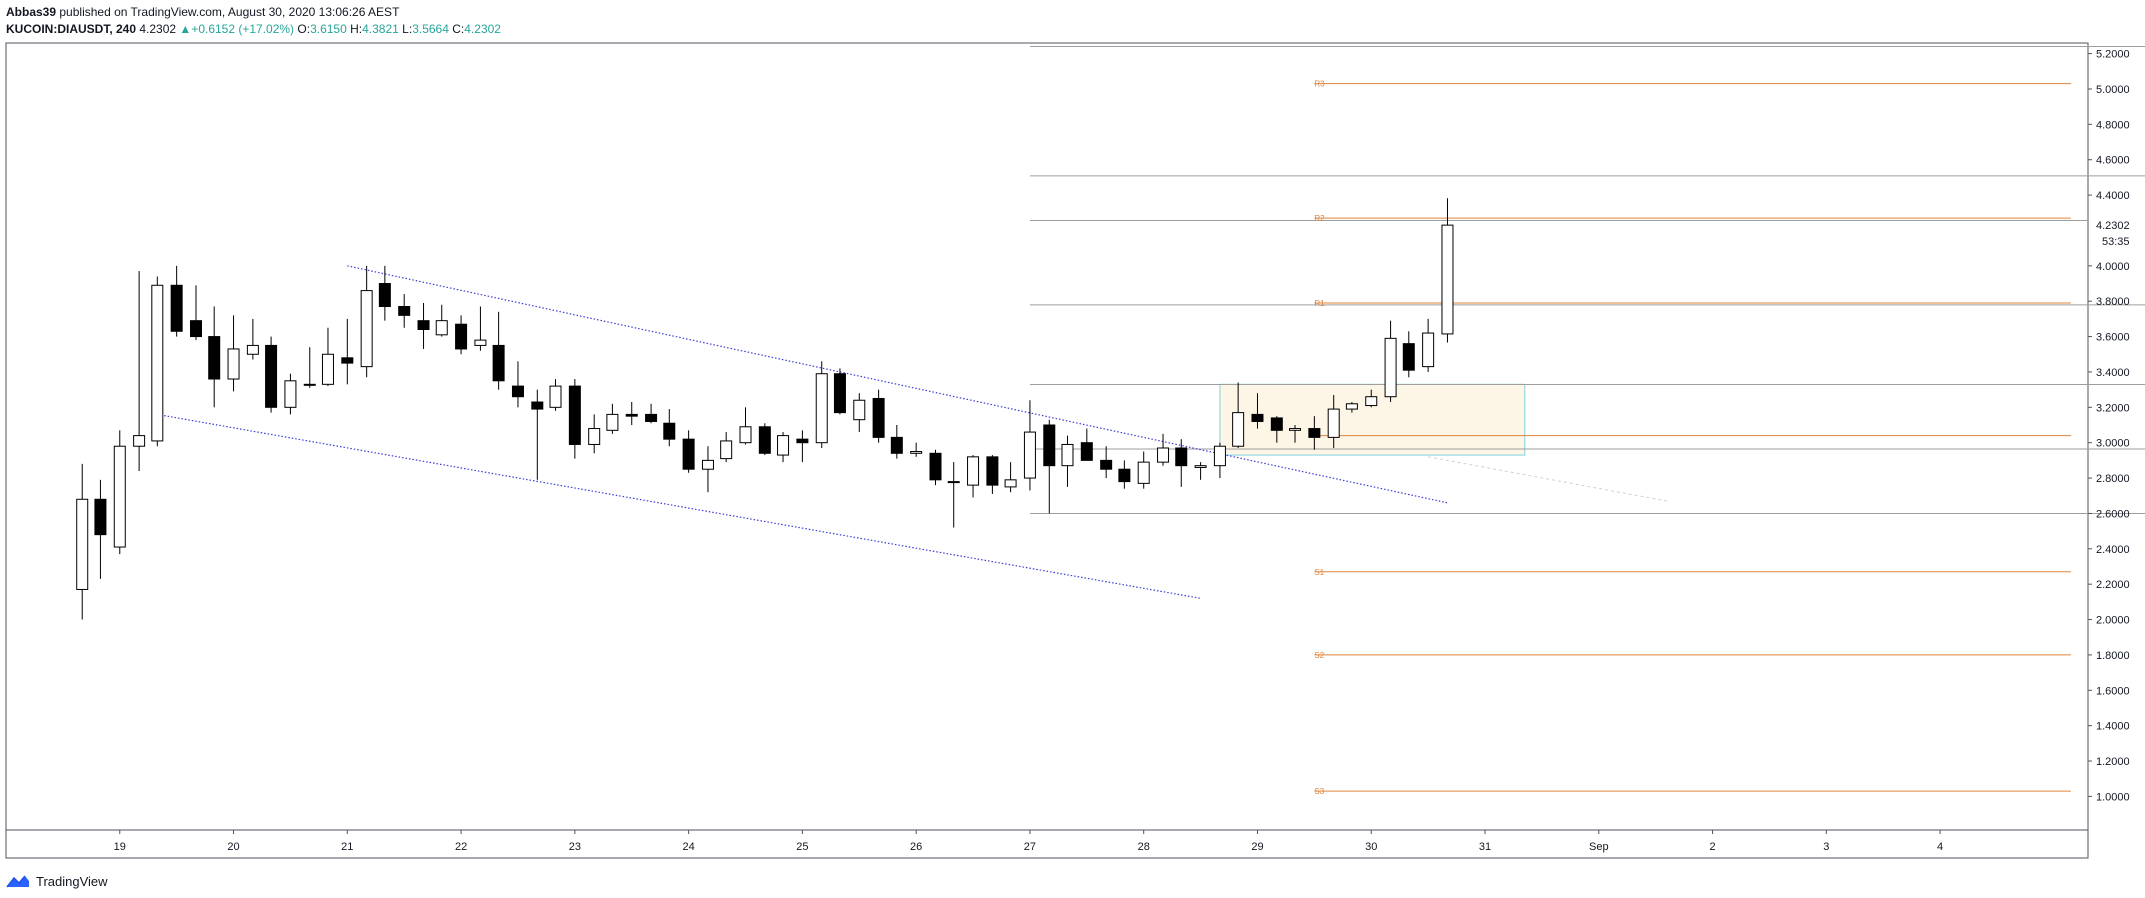 Image resolution: width=2145 pixels, height=898 pixels. Describe the element at coordinates (2113, 226) in the screenshot. I see `last-price-label: 4.2302` at that location.